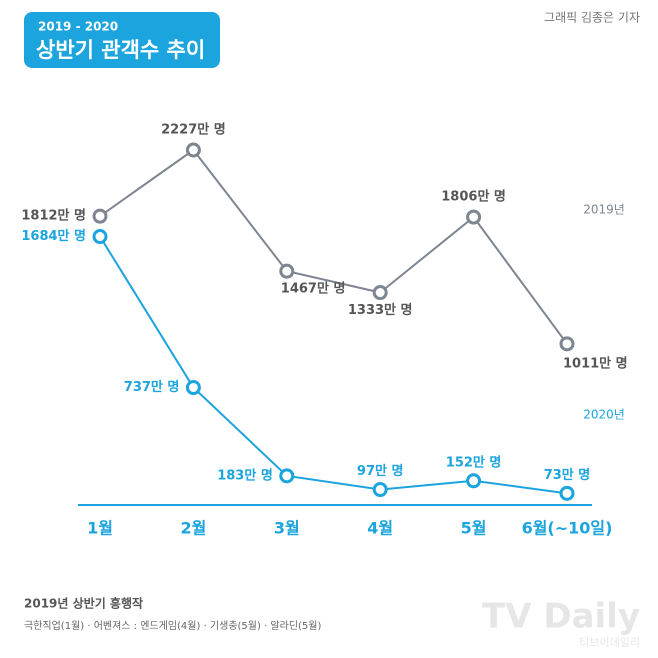 The image size is (658, 658). I want to click on watermark: TV Daily, so click(561, 617).